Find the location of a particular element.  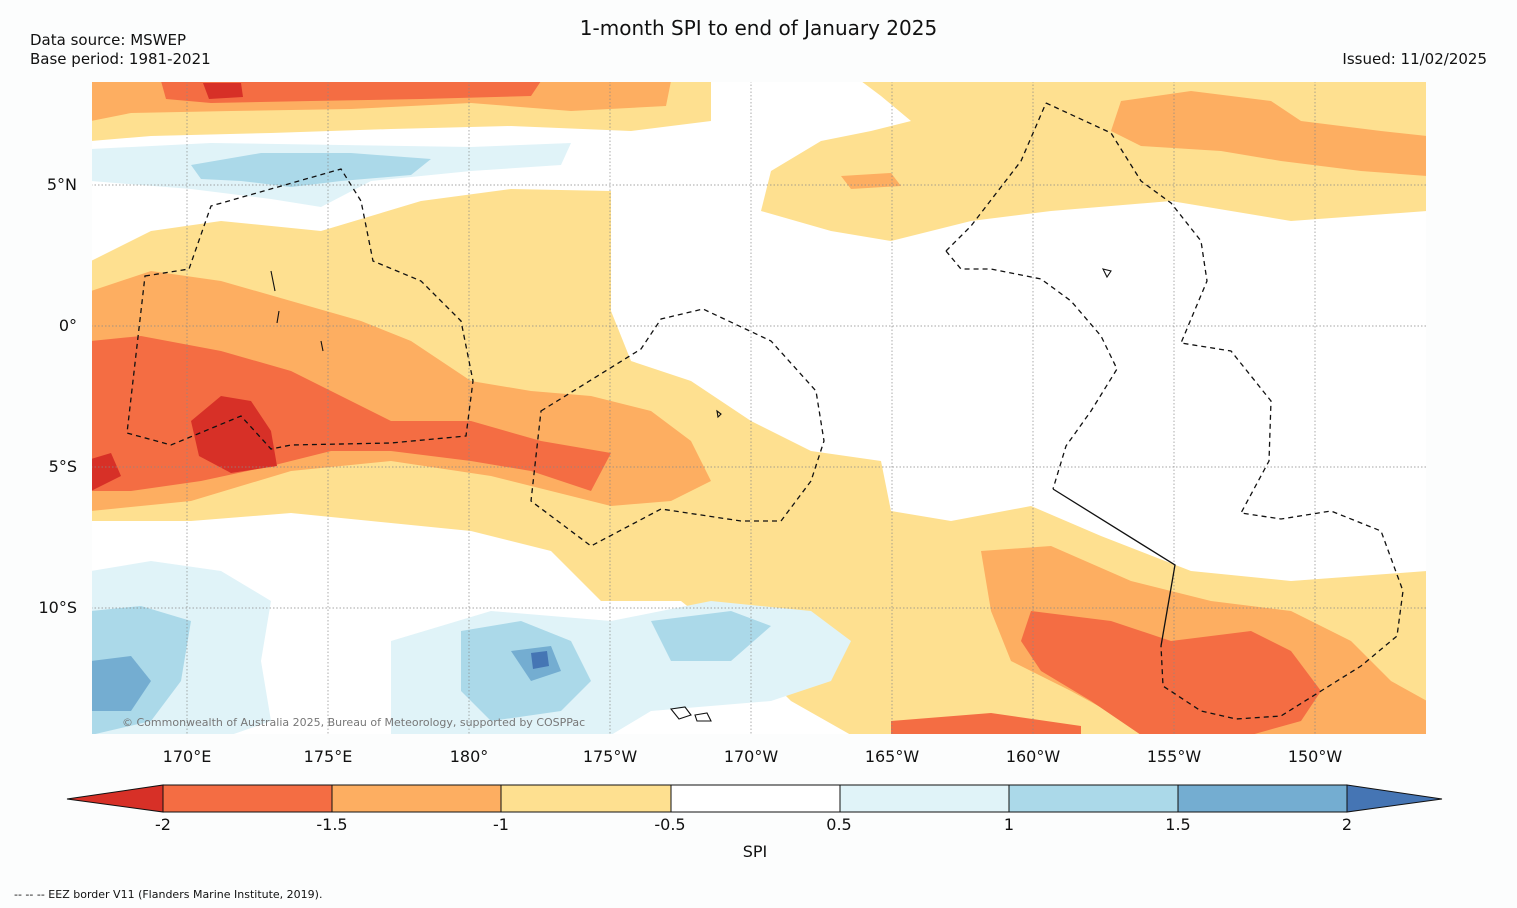

lat-label-5s: 5°S is located at coordinates (62, 466).